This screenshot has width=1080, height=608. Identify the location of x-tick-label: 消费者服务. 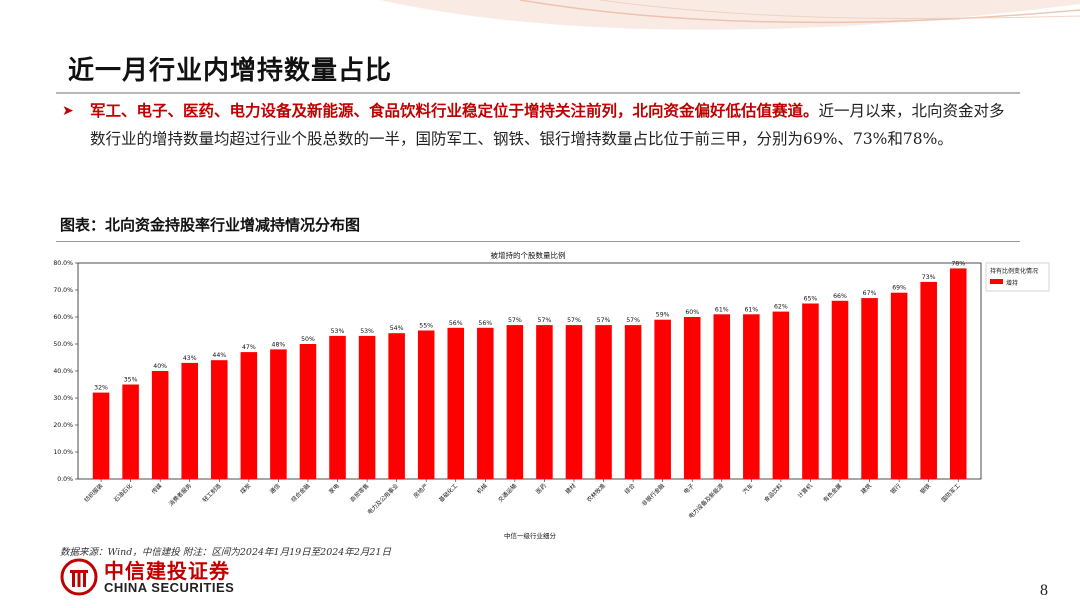
(180, 495).